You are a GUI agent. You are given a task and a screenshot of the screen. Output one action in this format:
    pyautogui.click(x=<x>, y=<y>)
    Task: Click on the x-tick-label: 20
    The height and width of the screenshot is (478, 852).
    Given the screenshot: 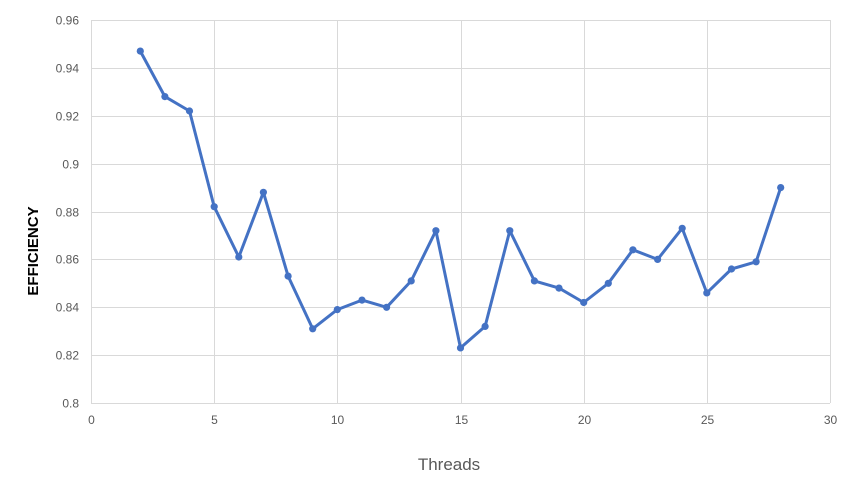 What is the action you would take?
    pyautogui.click(x=585, y=420)
    